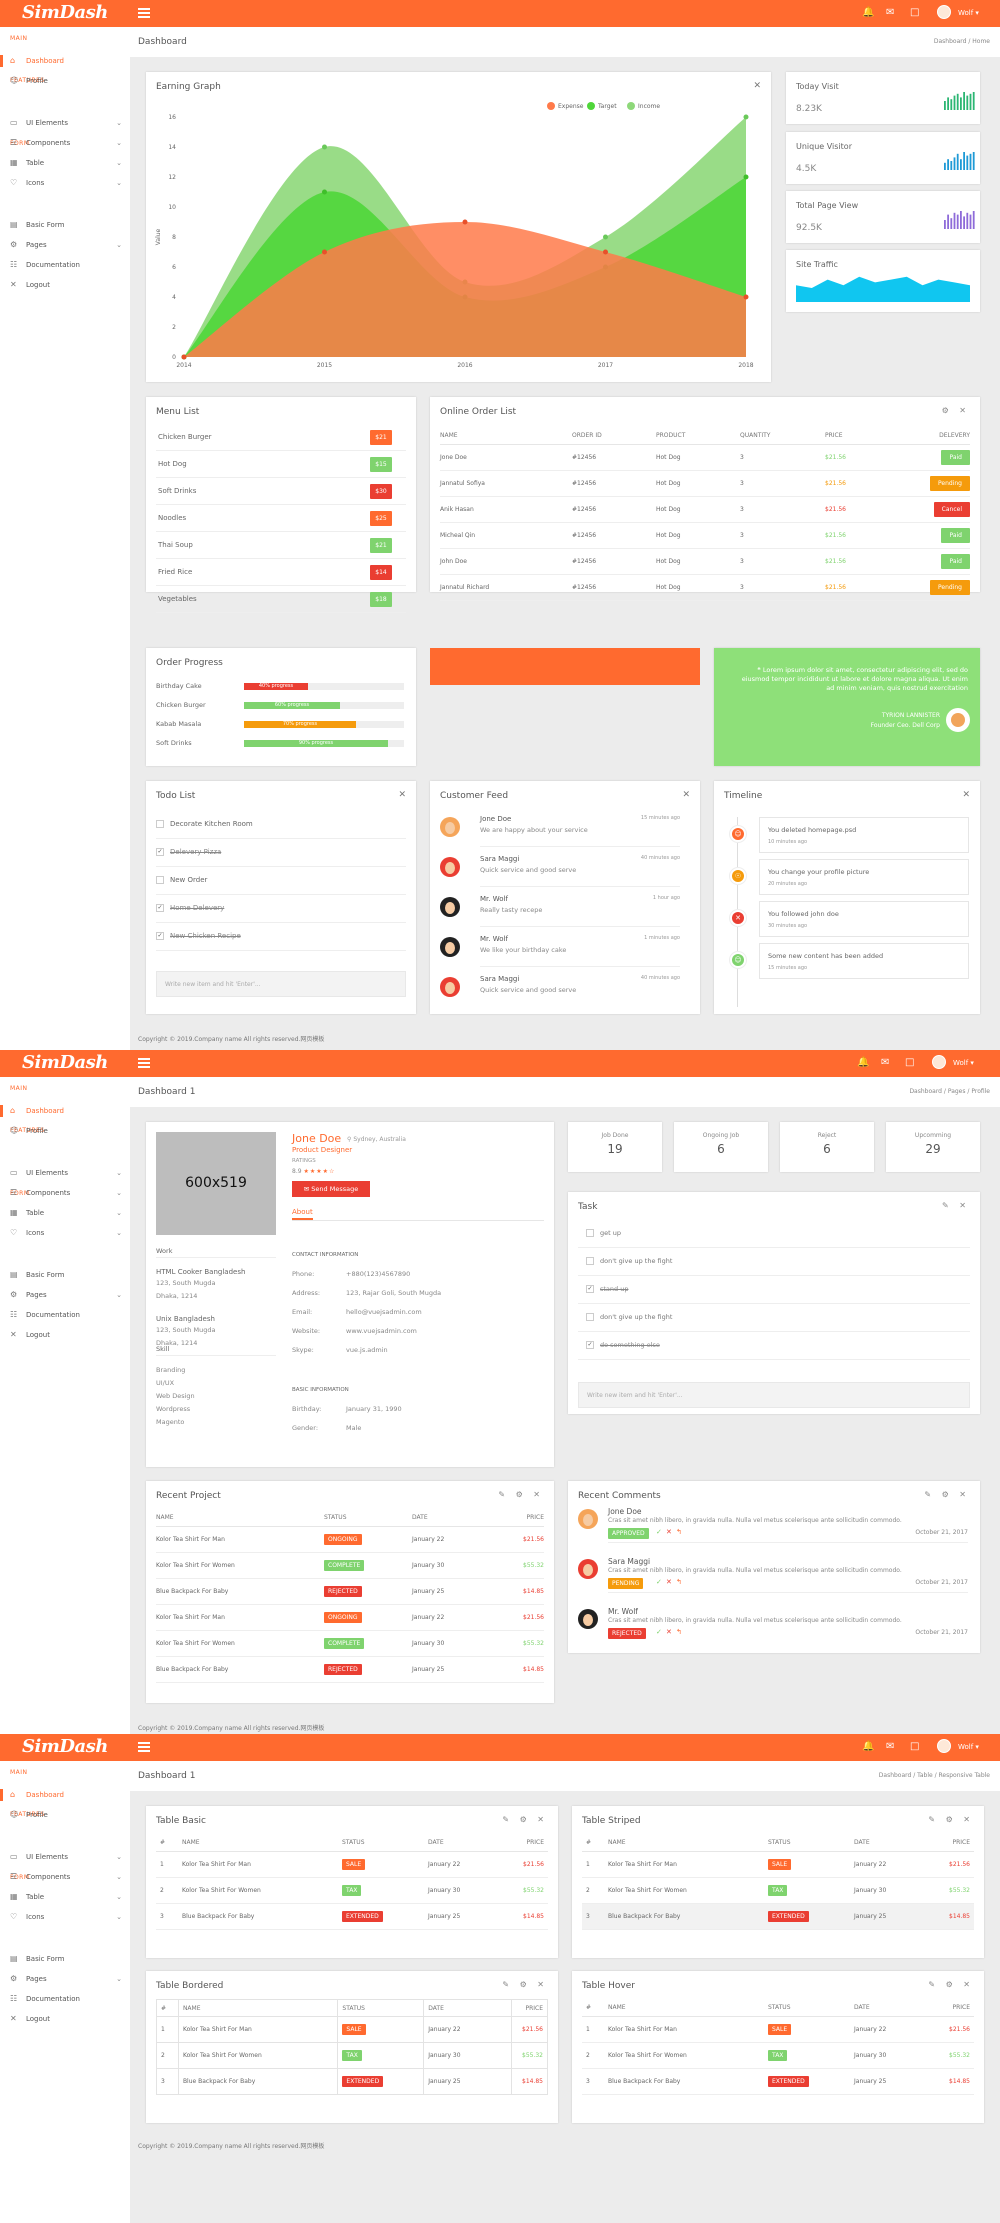  I want to click on card-tools: ⚙ ✕, so click(955, 410).